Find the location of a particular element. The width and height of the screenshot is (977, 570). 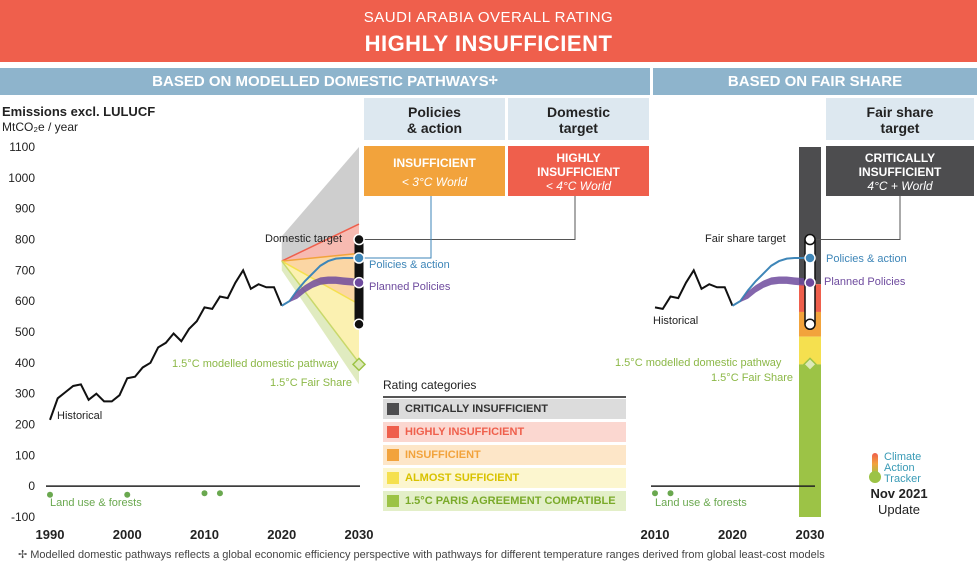

fair-rating-l2: INSUFFICIENT is located at coordinates (900, 172).